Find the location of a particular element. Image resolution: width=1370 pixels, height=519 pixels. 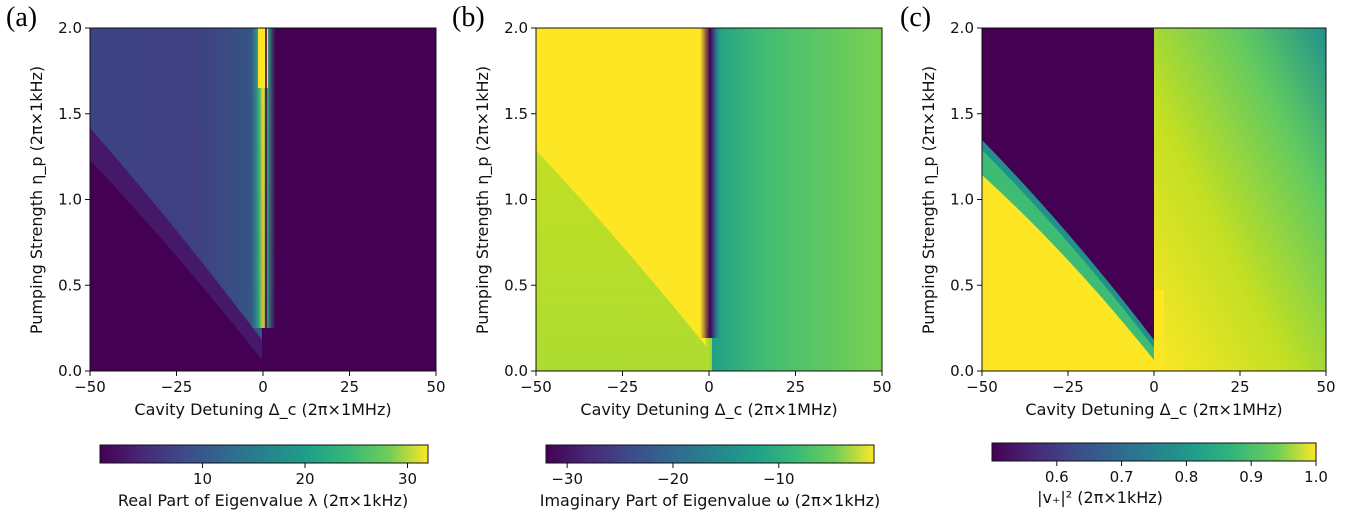

colorbar-tick-label: 0.9 is located at coordinates (1251, 477).